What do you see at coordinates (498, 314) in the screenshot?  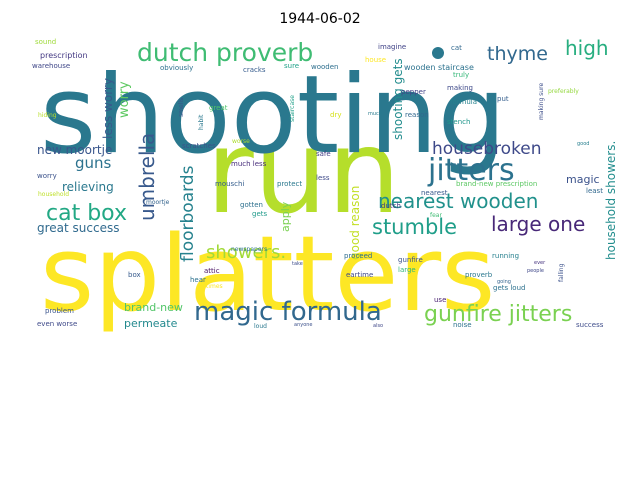 I see `word-gunfire-jitters: gunfire jitters` at bounding box center [498, 314].